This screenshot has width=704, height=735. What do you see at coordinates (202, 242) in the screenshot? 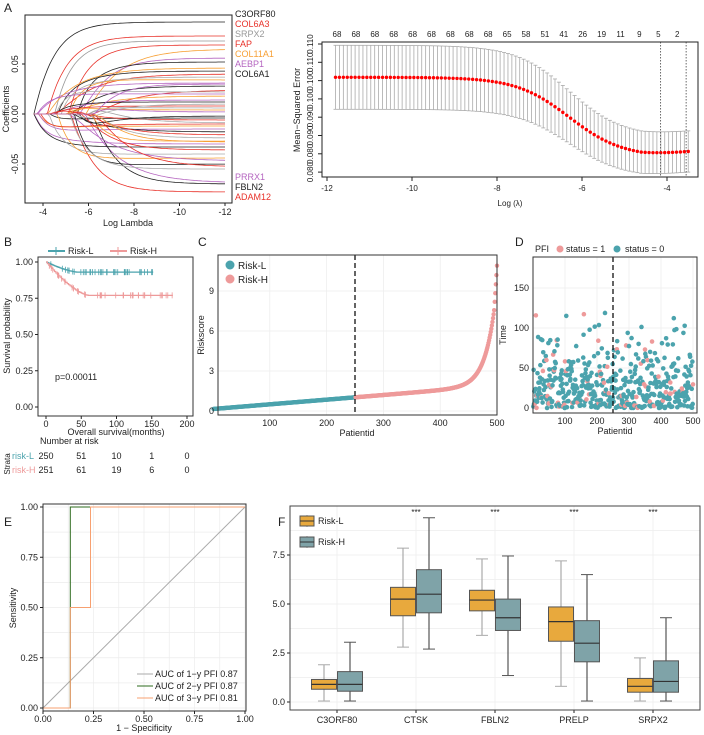
I see `panel-label-c: C` at bounding box center [202, 242].